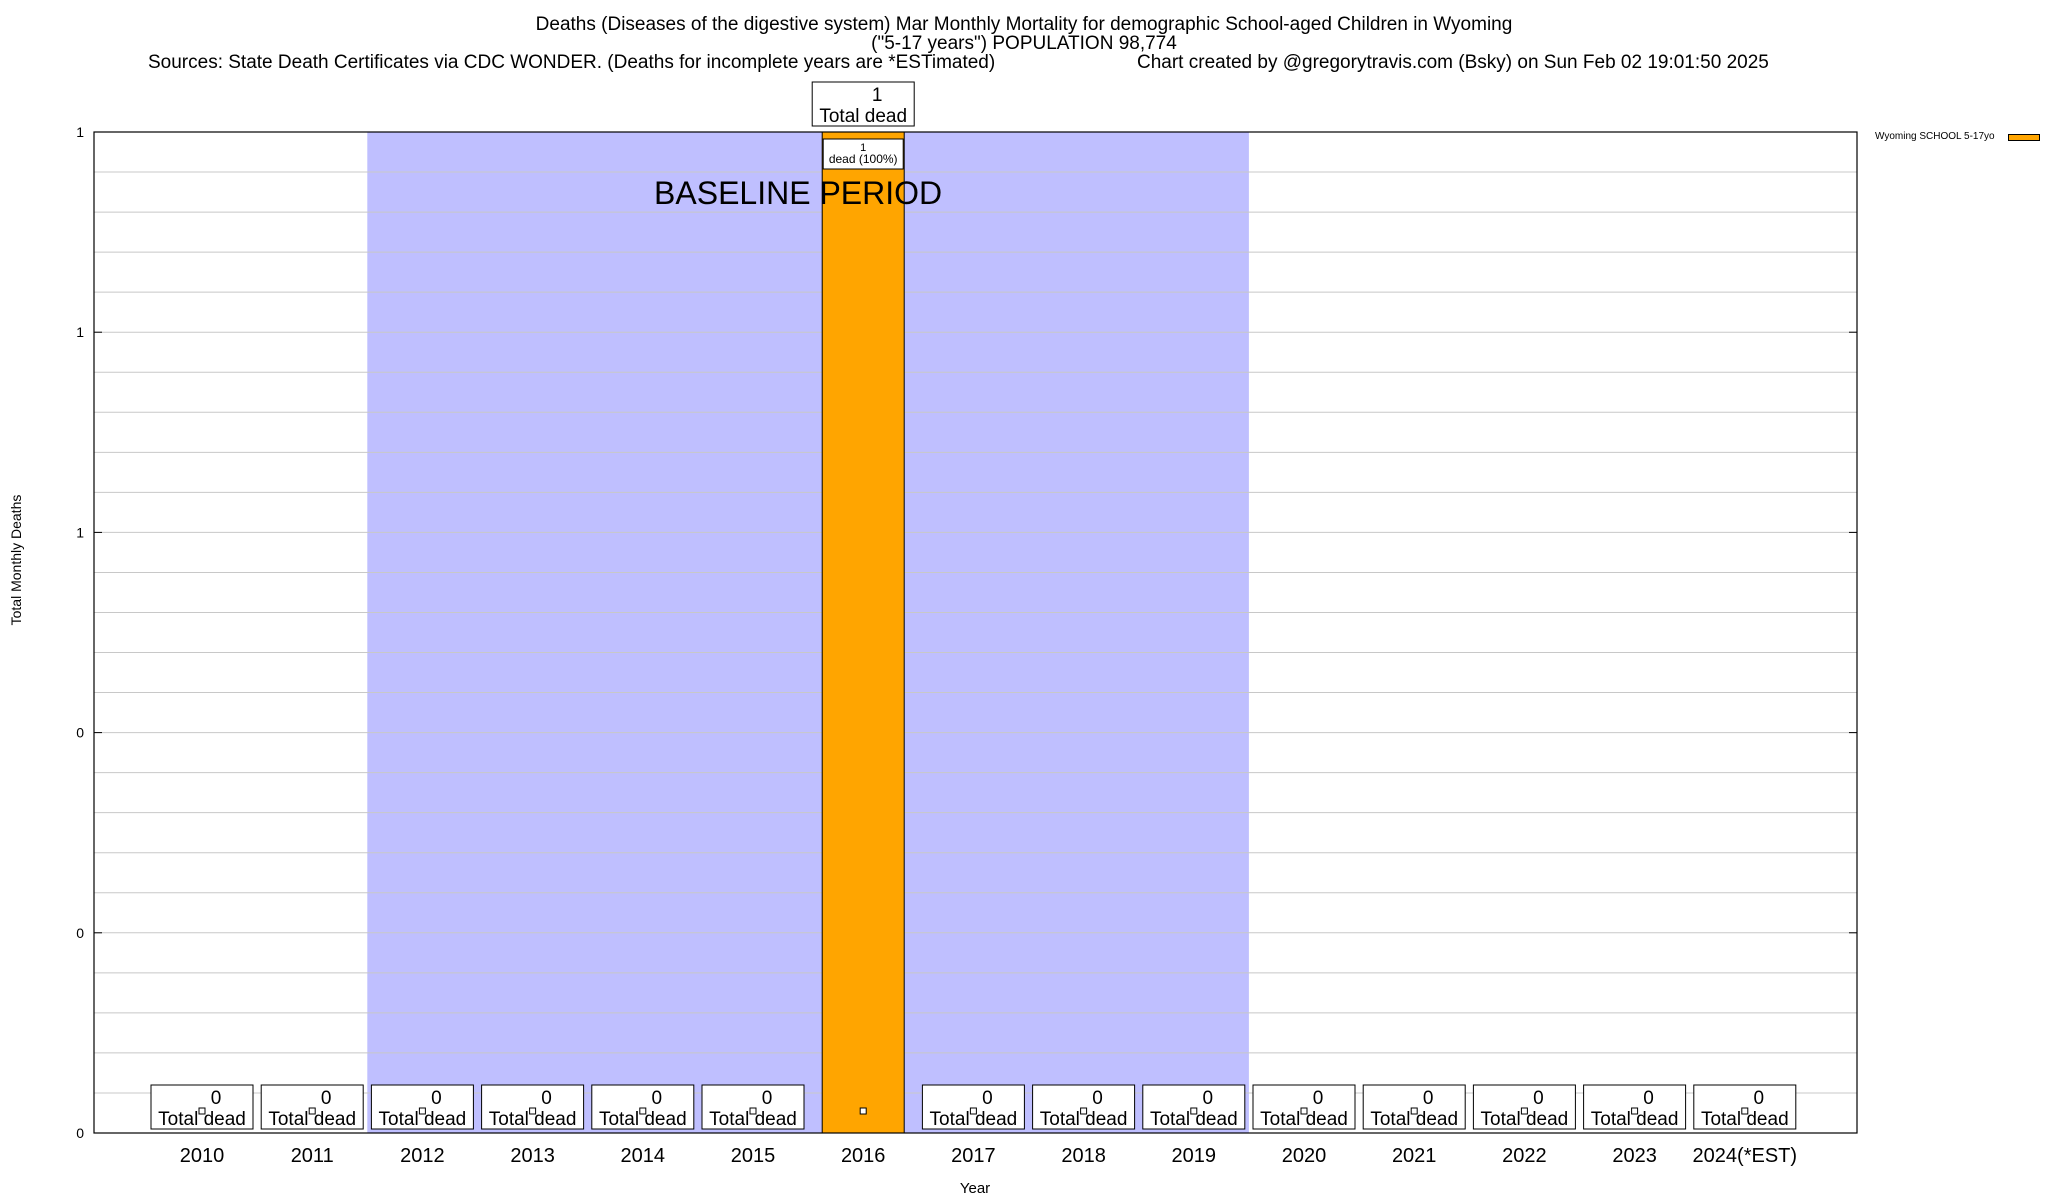 The height and width of the screenshot is (1200, 2048). Describe the element at coordinates (1634, 1156) in the screenshot. I see `x-tick-label-2023: 2023` at that location.